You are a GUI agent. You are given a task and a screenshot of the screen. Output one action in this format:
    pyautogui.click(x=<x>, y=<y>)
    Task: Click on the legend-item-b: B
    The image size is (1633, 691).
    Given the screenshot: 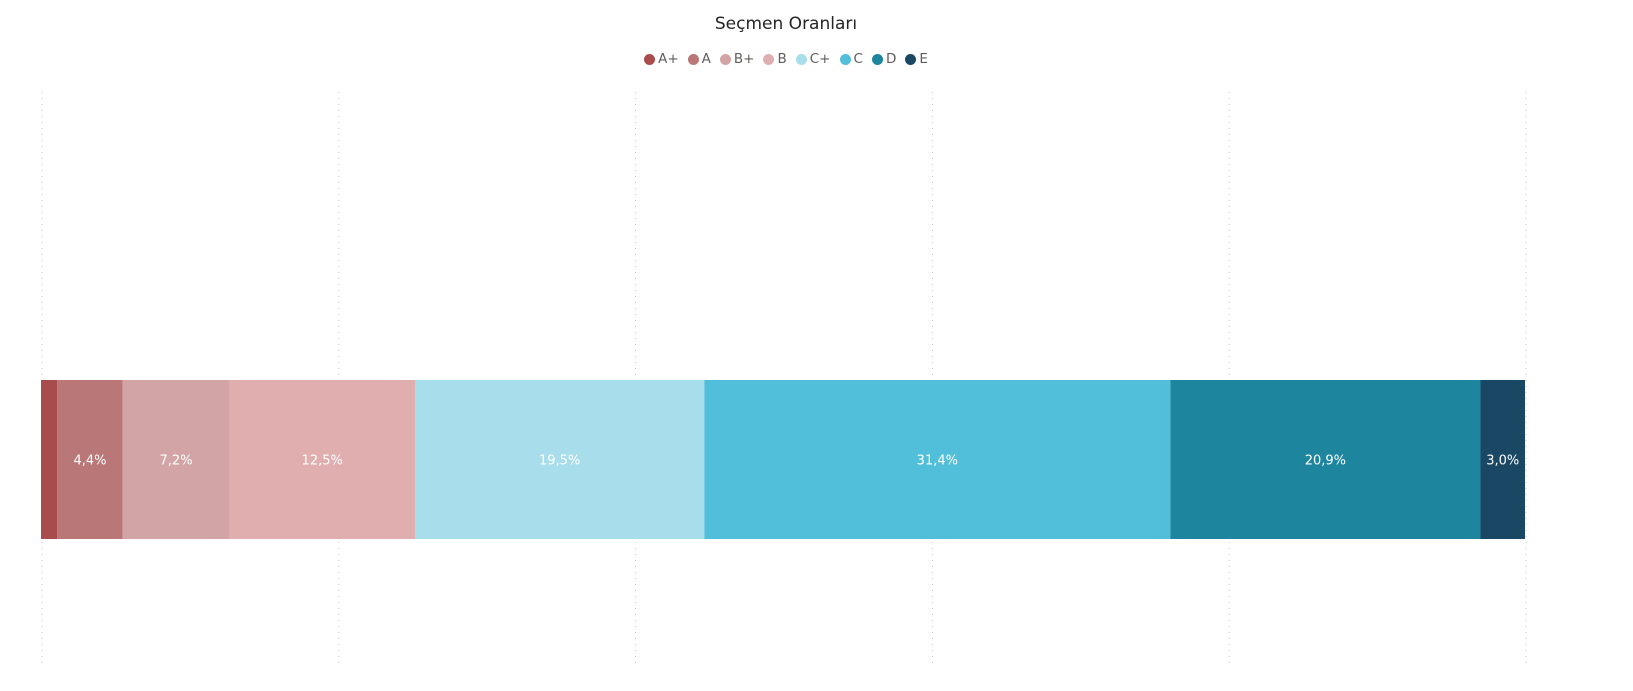 What is the action you would take?
    pyautogui.click(x=775, y=59)
    